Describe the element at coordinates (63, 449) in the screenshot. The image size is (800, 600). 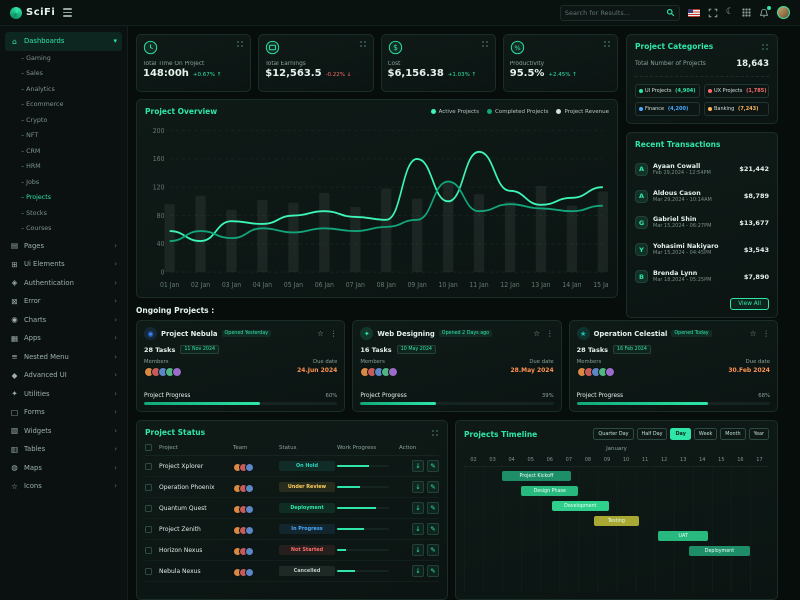
I see `sidebar-item-tables: ▥ Tables ›` at that location.